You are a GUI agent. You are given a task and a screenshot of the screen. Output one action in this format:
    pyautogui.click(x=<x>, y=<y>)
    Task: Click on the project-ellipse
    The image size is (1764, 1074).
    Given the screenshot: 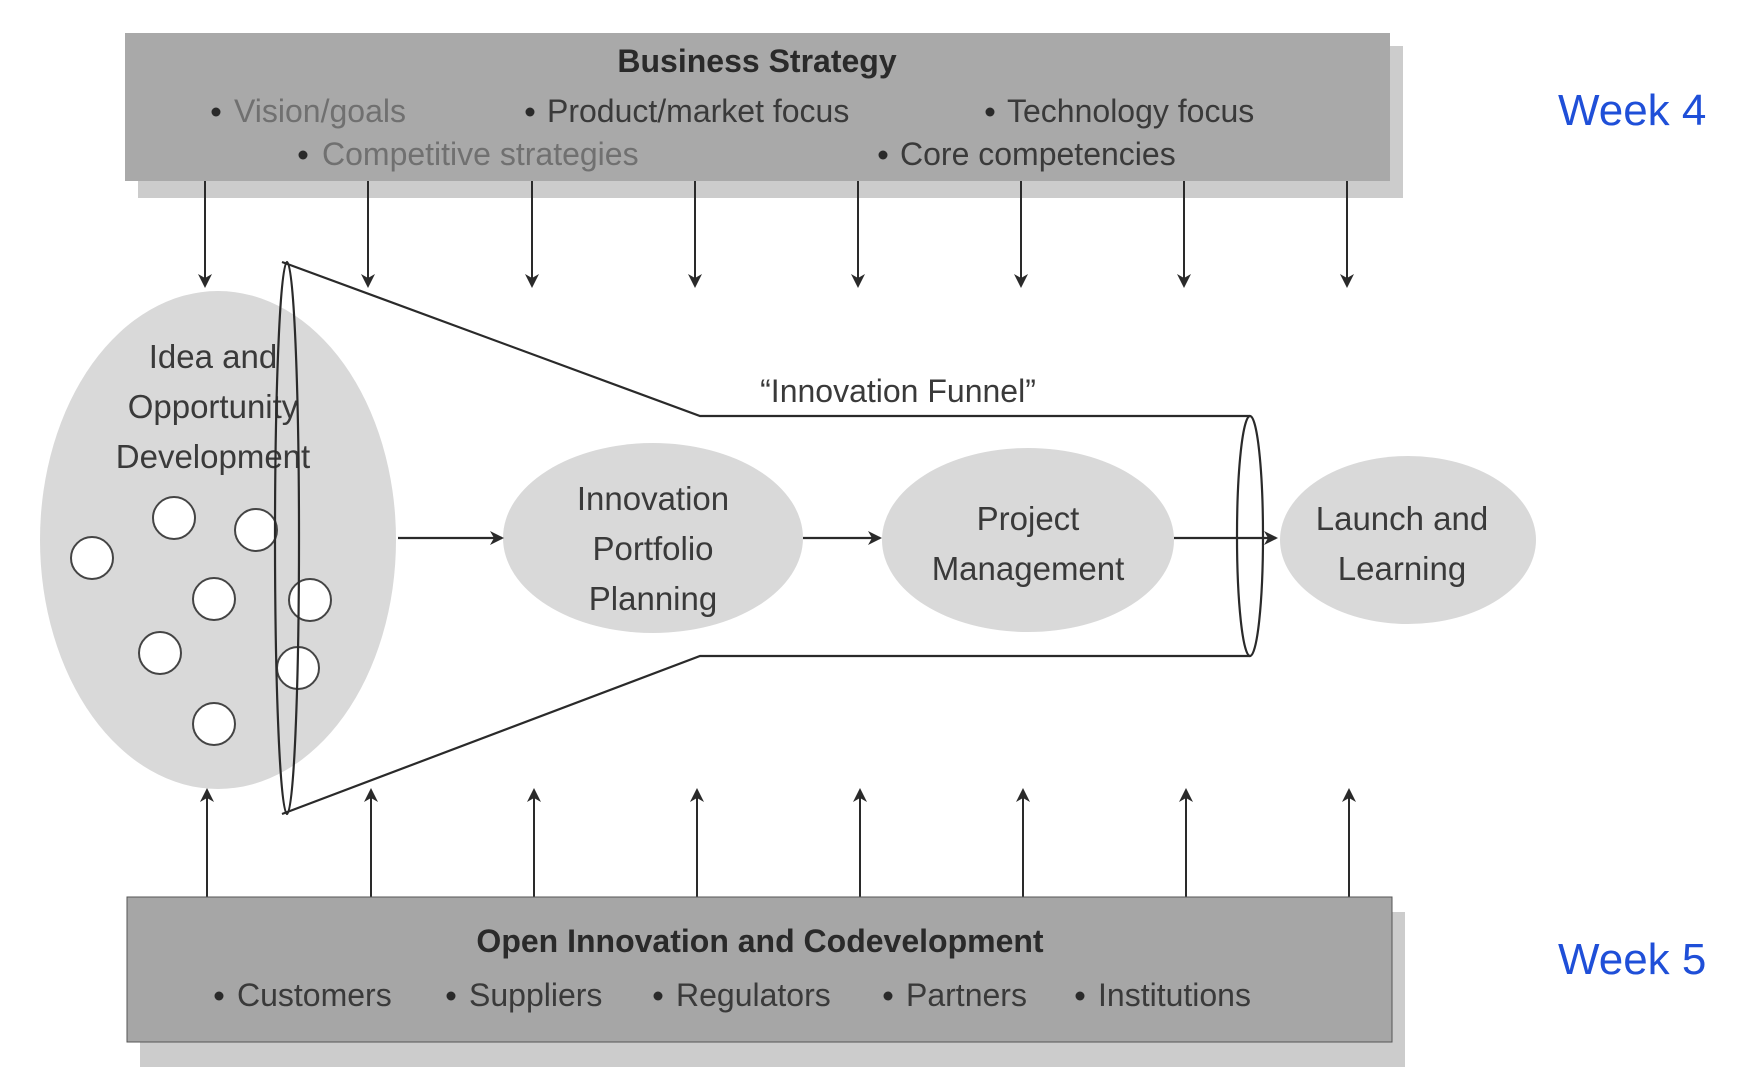 What is the action you would take?
    pyautogui.click(x=1028, y=540)
    